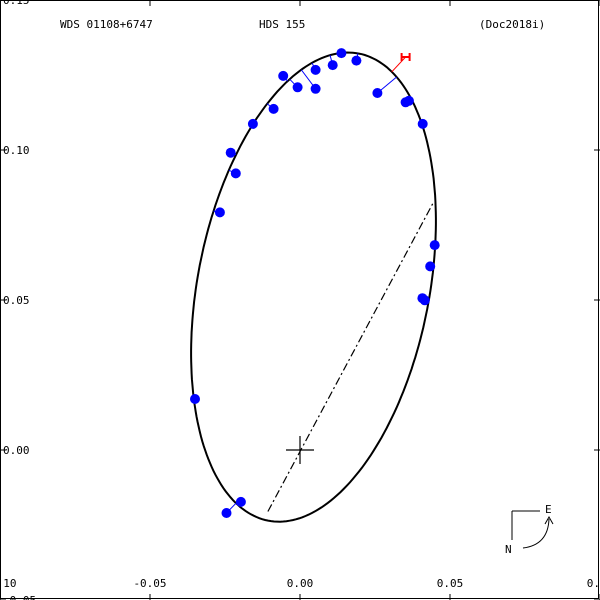 The width and height of the screenshot is (600, 600). I want to click on compass-east-label: E, so click(548, 509).